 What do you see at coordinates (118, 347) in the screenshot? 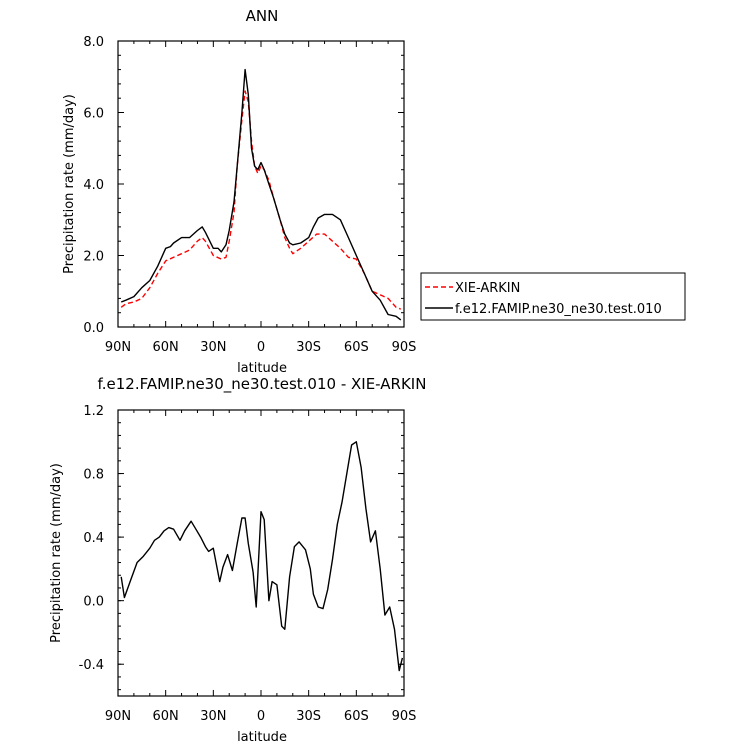
I see `x-tick-label-top-0: 90N` at bounding box center [118, 347].